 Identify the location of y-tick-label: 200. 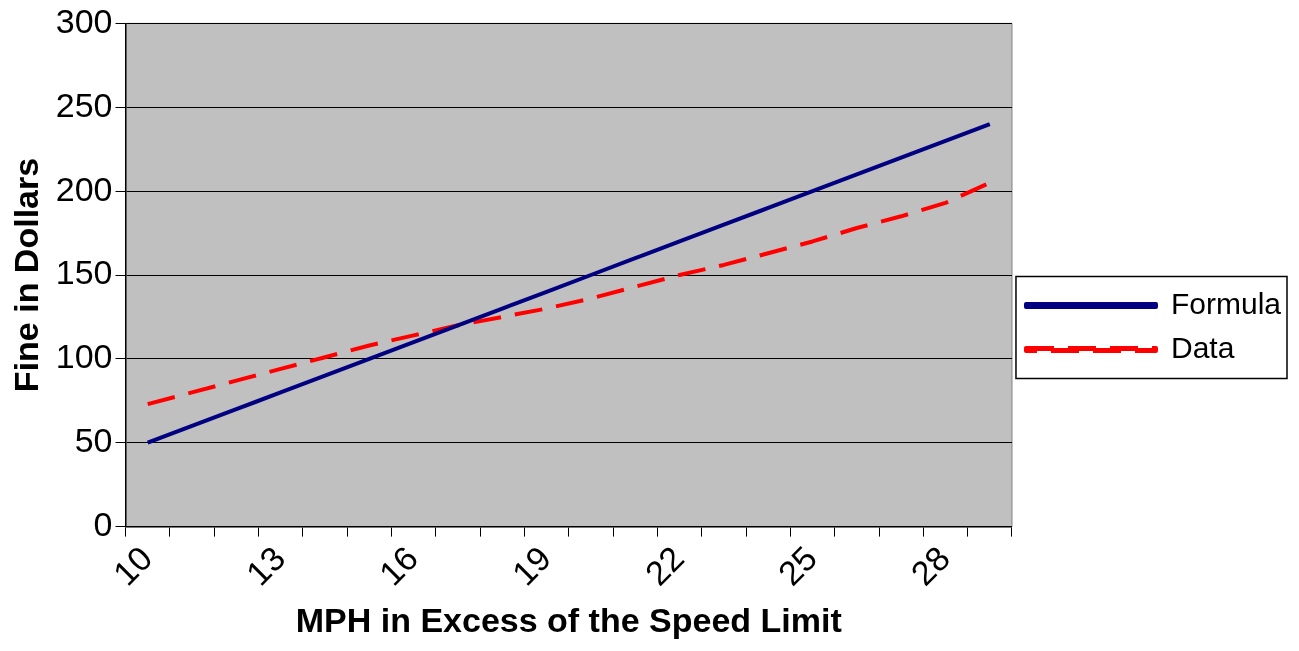
(84, 188).